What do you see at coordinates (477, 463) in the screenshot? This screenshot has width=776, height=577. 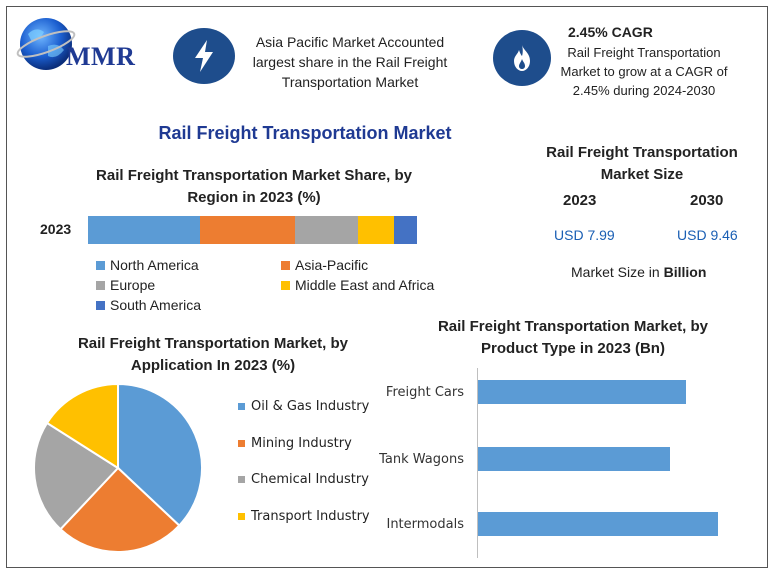 I see `product-axis-line` at bounding box center [477, 463].